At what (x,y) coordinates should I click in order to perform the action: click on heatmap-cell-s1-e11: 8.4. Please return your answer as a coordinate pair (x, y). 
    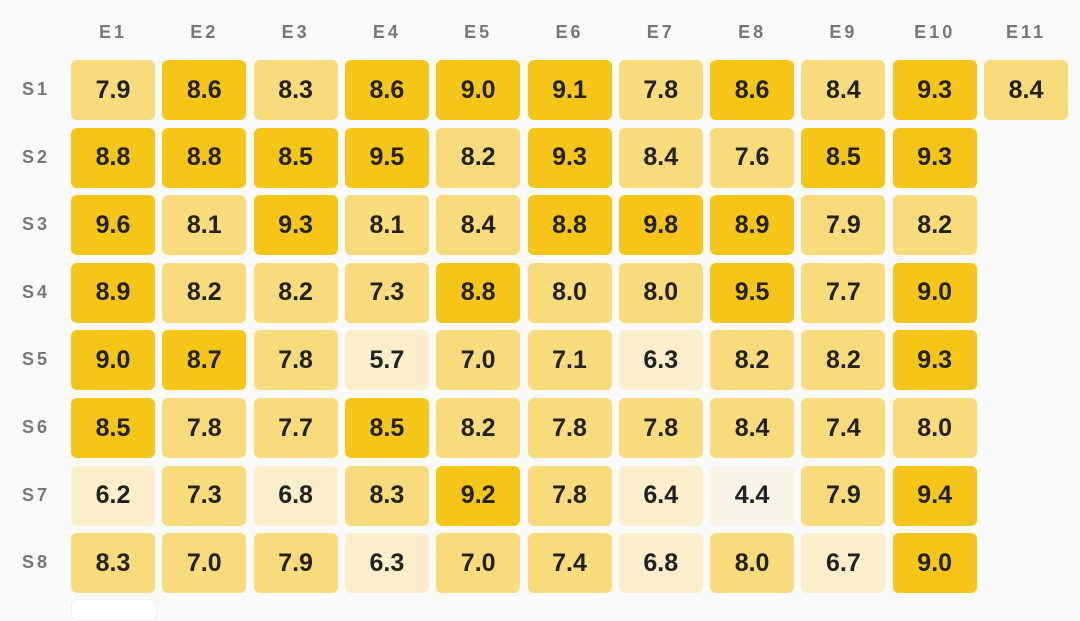
    Looking at the image, I should click on (1026, 90).